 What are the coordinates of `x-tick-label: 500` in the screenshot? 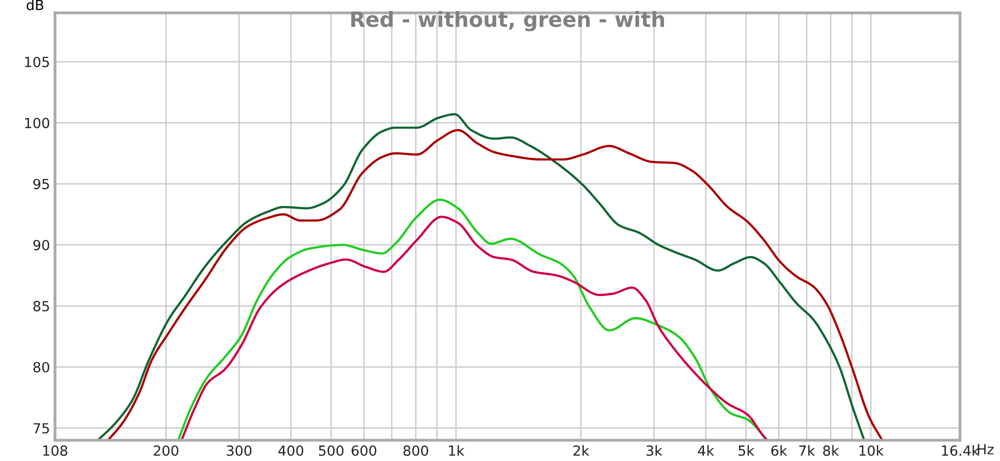 It's located at (331, 450).